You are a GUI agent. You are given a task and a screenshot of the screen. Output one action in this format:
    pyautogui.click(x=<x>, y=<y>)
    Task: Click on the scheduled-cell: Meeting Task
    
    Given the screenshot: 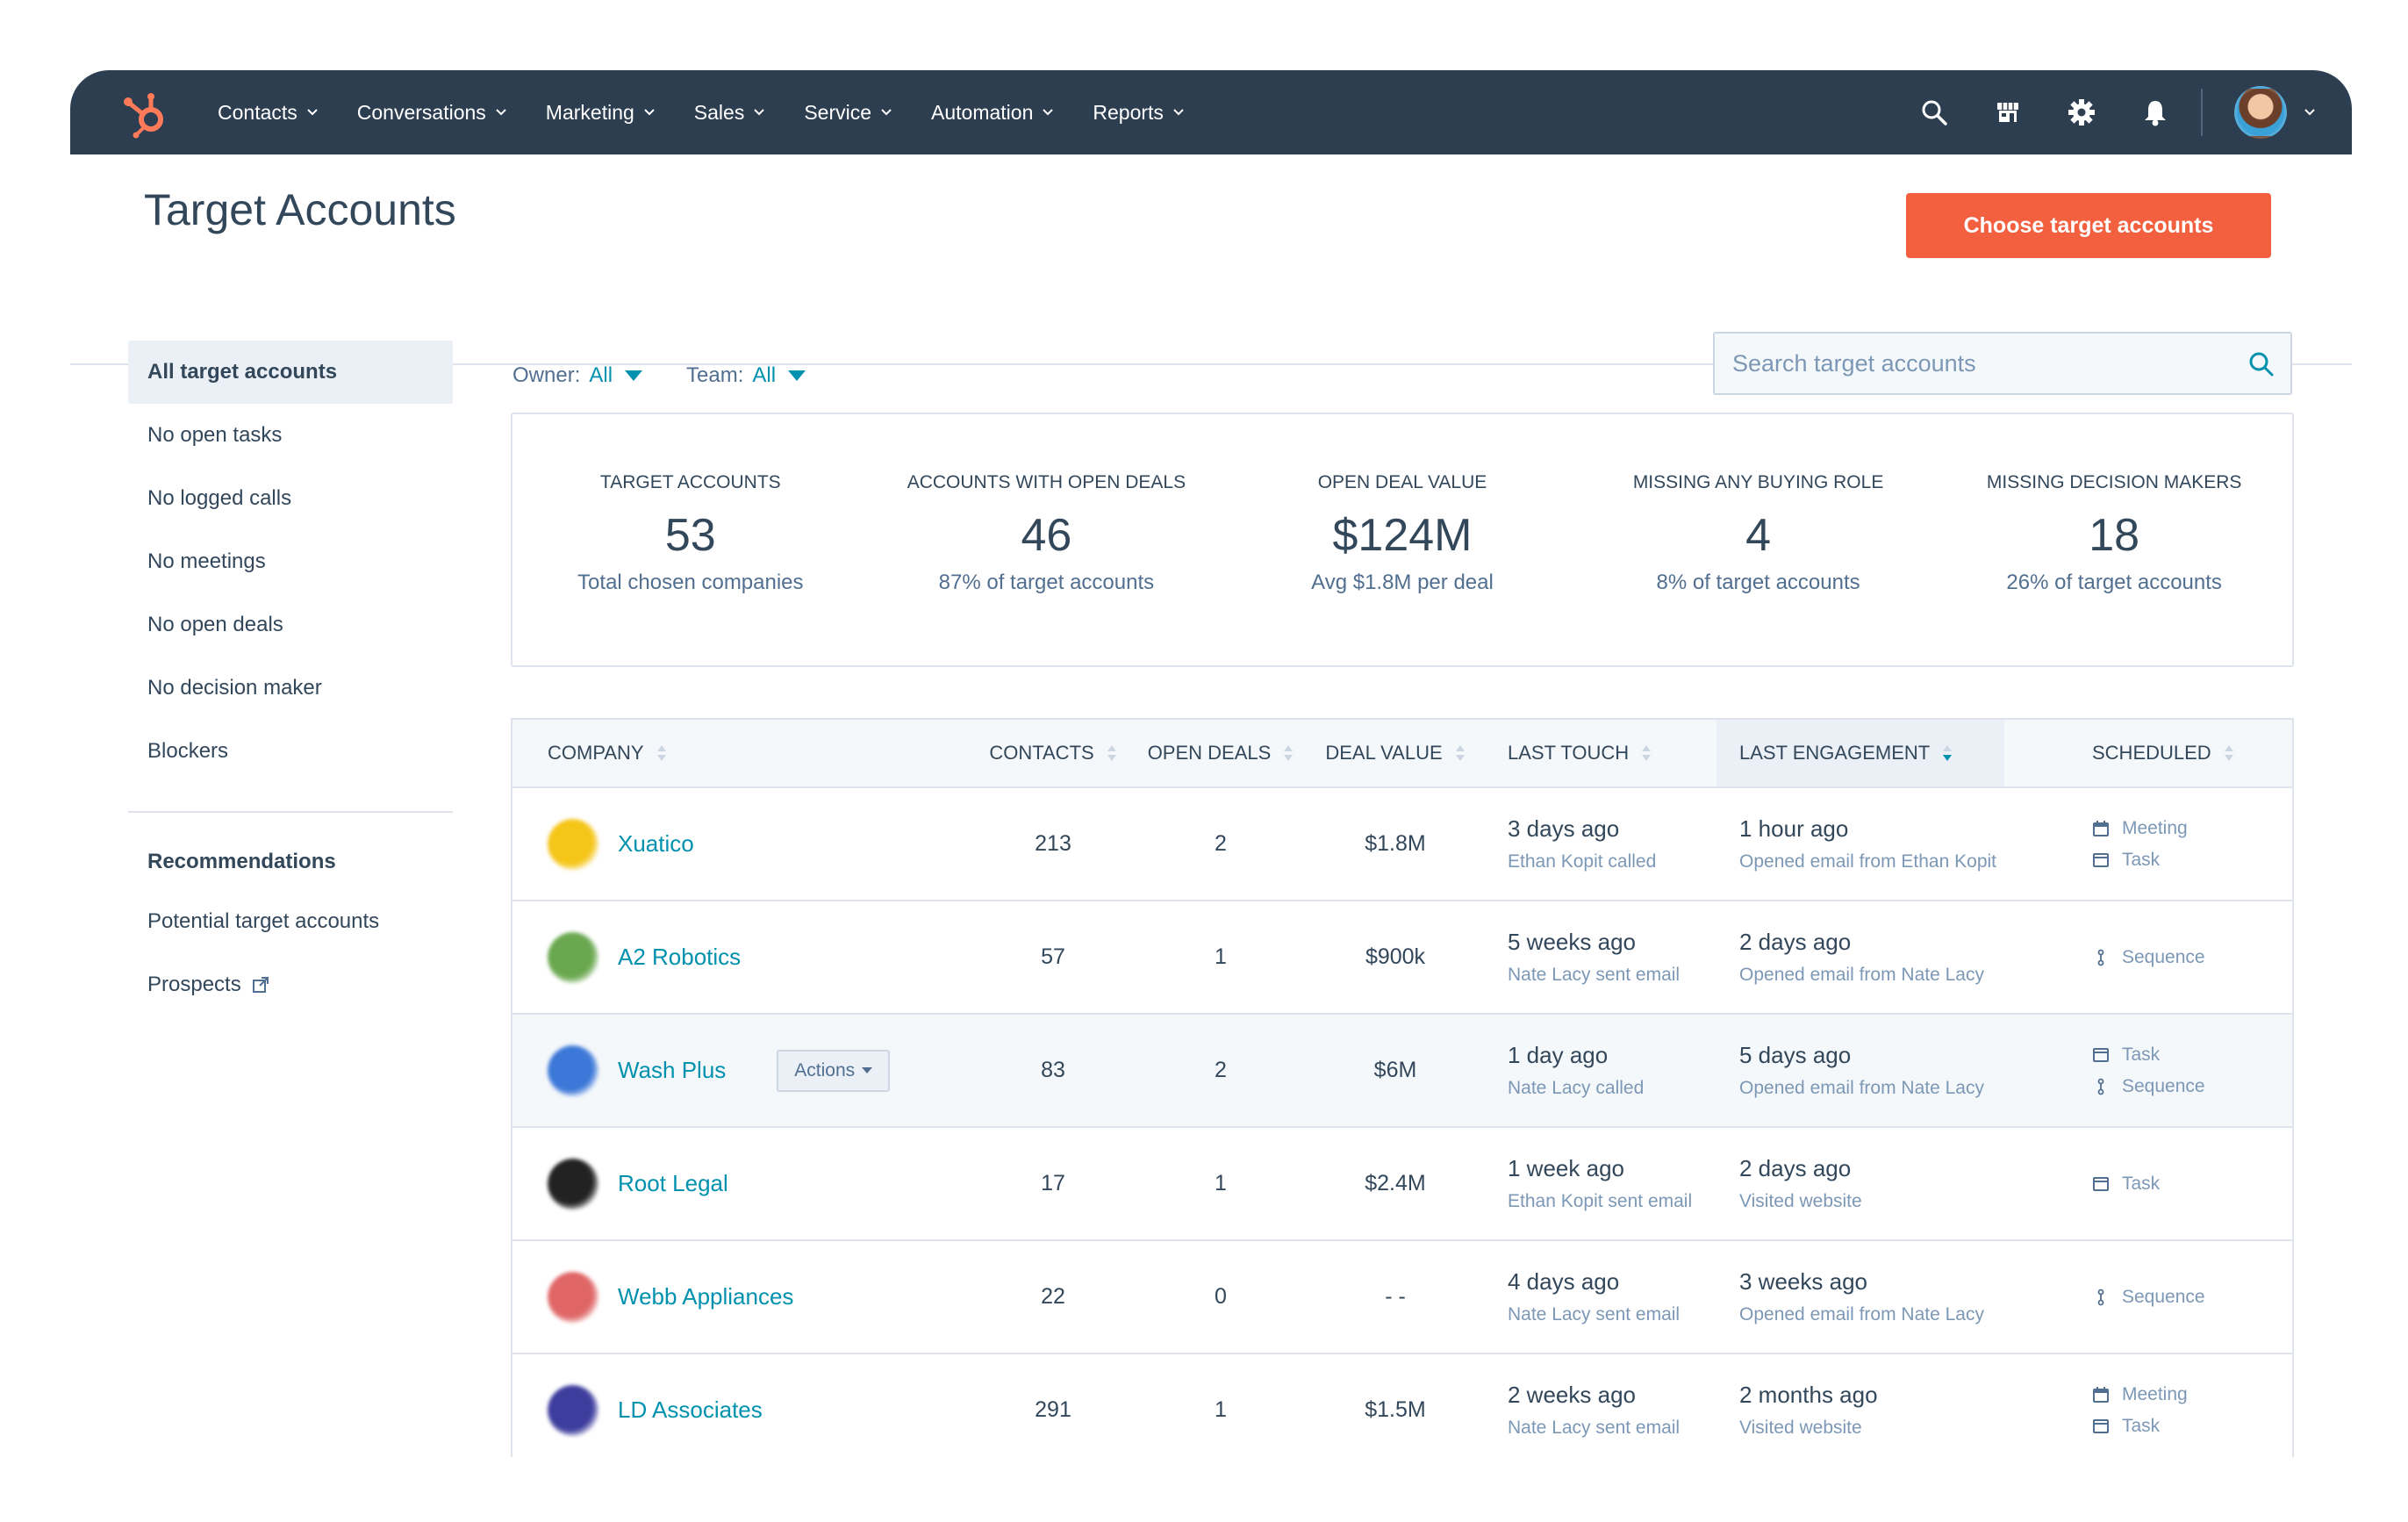 What is the action you would take?
    pyautogui.click(x=2180, y=1405)
    